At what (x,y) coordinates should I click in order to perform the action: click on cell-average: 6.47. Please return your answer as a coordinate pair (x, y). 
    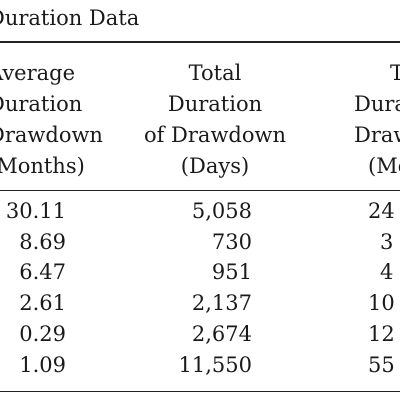
    Looking at the image, I should click on (42, 272).